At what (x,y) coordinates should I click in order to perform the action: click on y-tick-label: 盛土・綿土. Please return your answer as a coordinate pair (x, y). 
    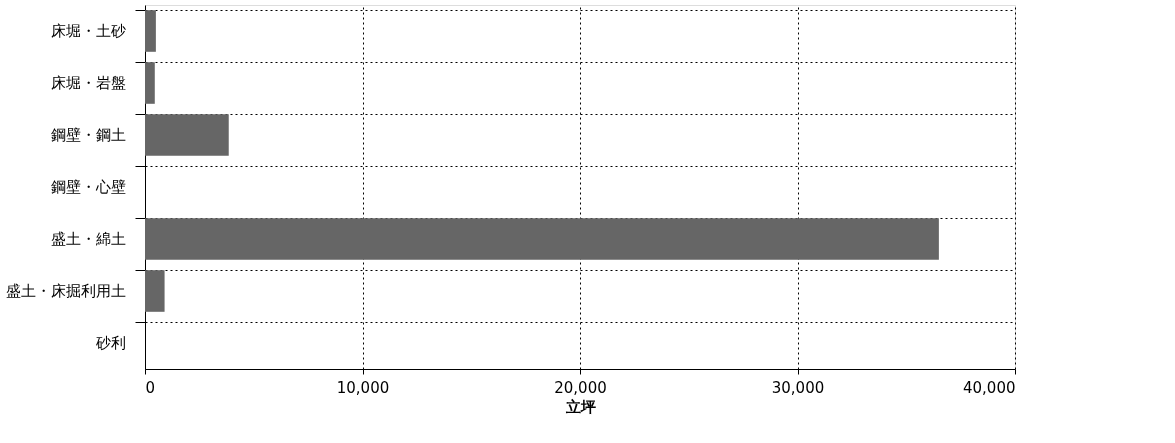
    Looking at the image, I should click on (88, 239).